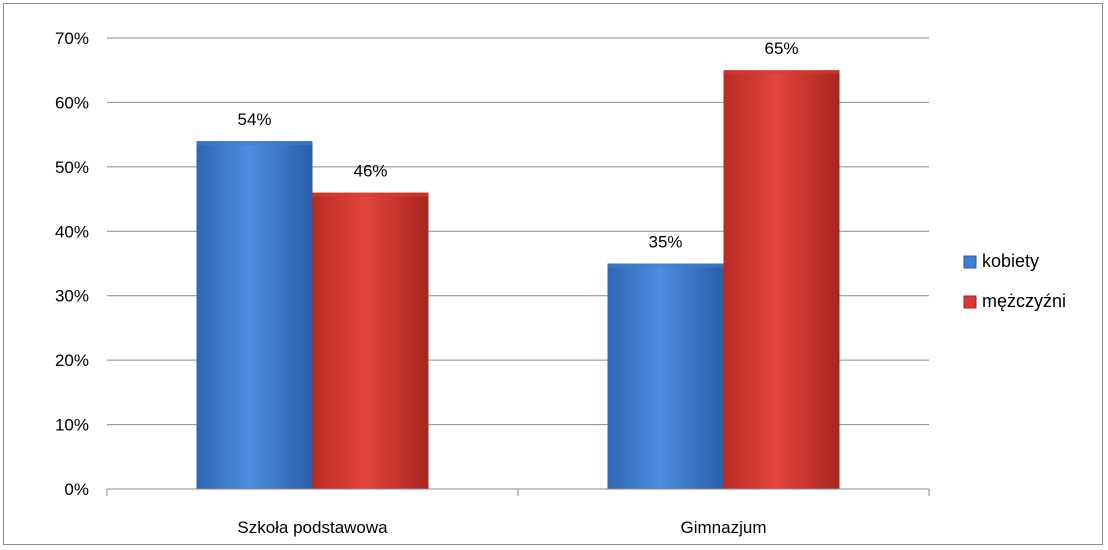 The width and height of the screenshot is (1108, 550). What do you see at coordinates (501, 527) in the screenshot?
I see `x-axis-category-labels: Szkoła podstawowa Gimnazjum` at bounding box center [501, 527].